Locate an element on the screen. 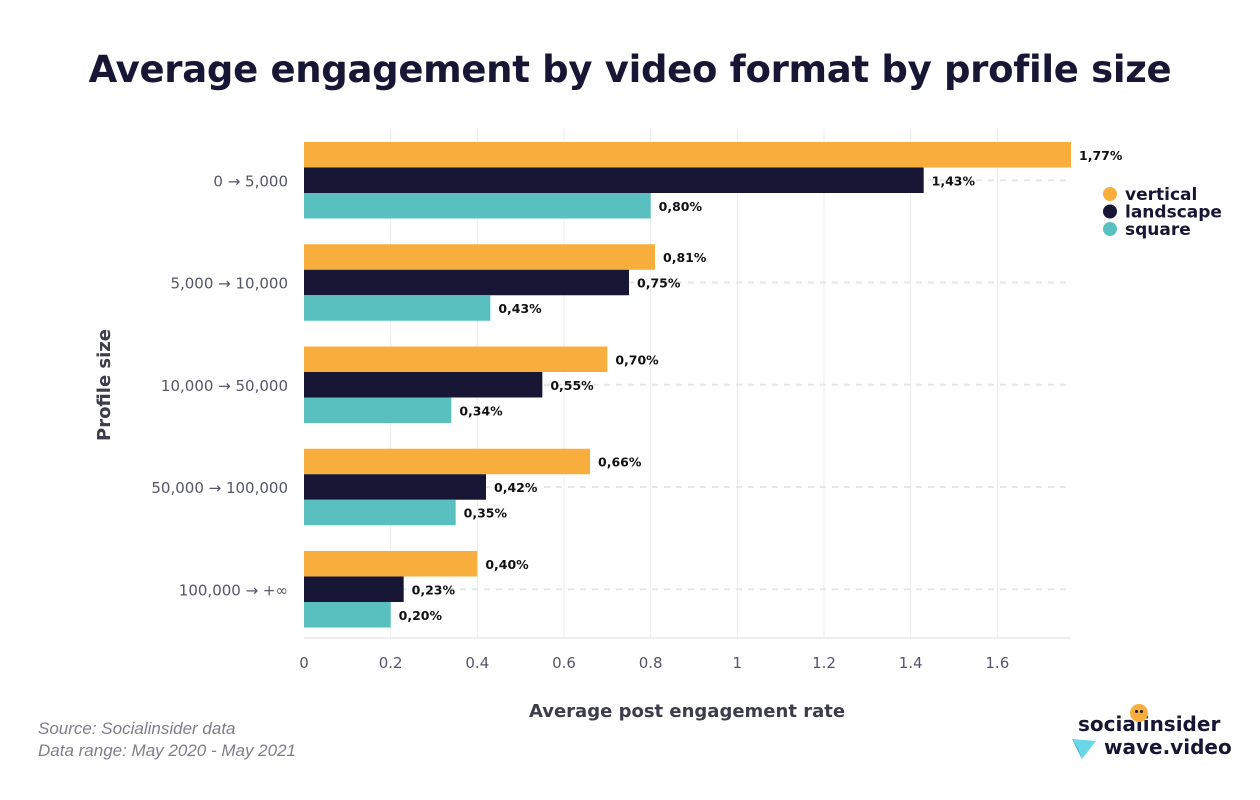  x-tick-labels: 0 0.2 0.4 0.6 0.8 1 1.2 1.4 1.6 is located at coordinates (654, 663).